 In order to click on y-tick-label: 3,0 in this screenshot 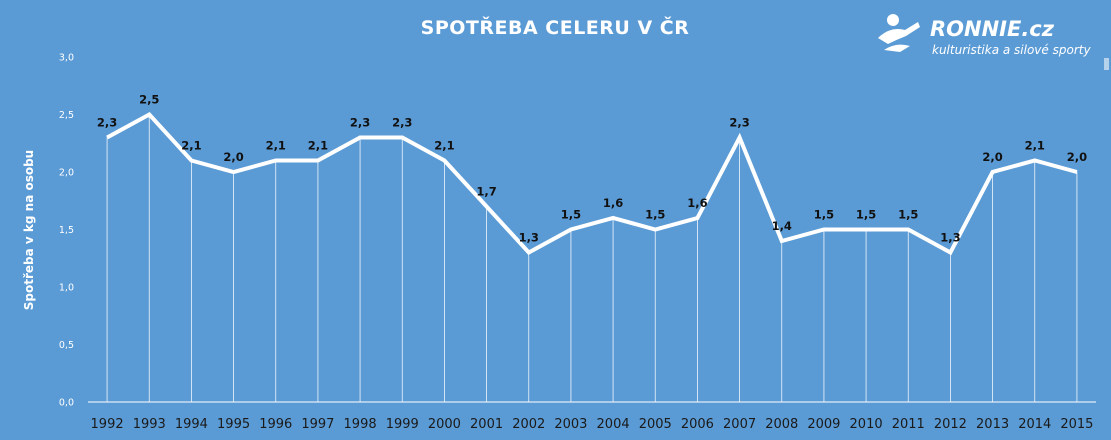, I will do `click(66, 58)`.